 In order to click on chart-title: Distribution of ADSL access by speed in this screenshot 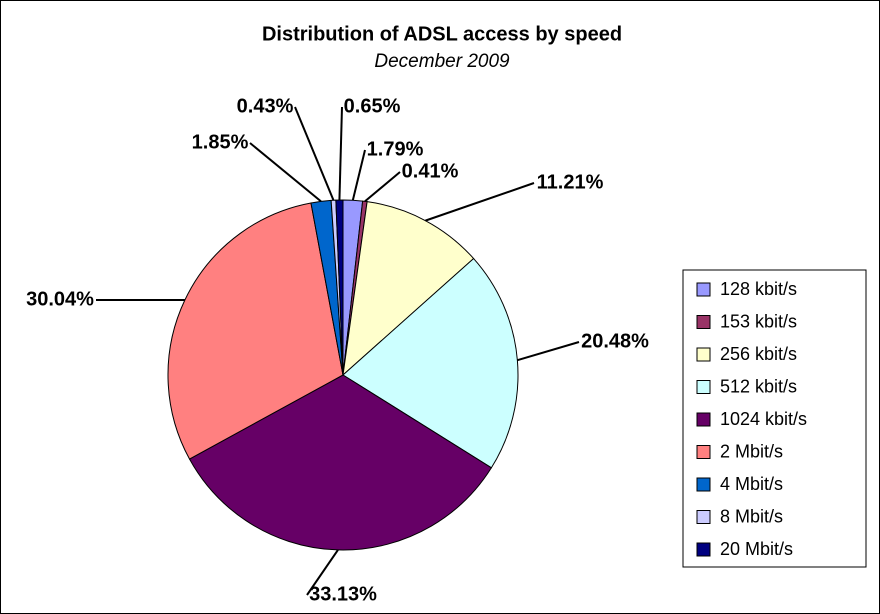, I will do `click(442, 34)`.